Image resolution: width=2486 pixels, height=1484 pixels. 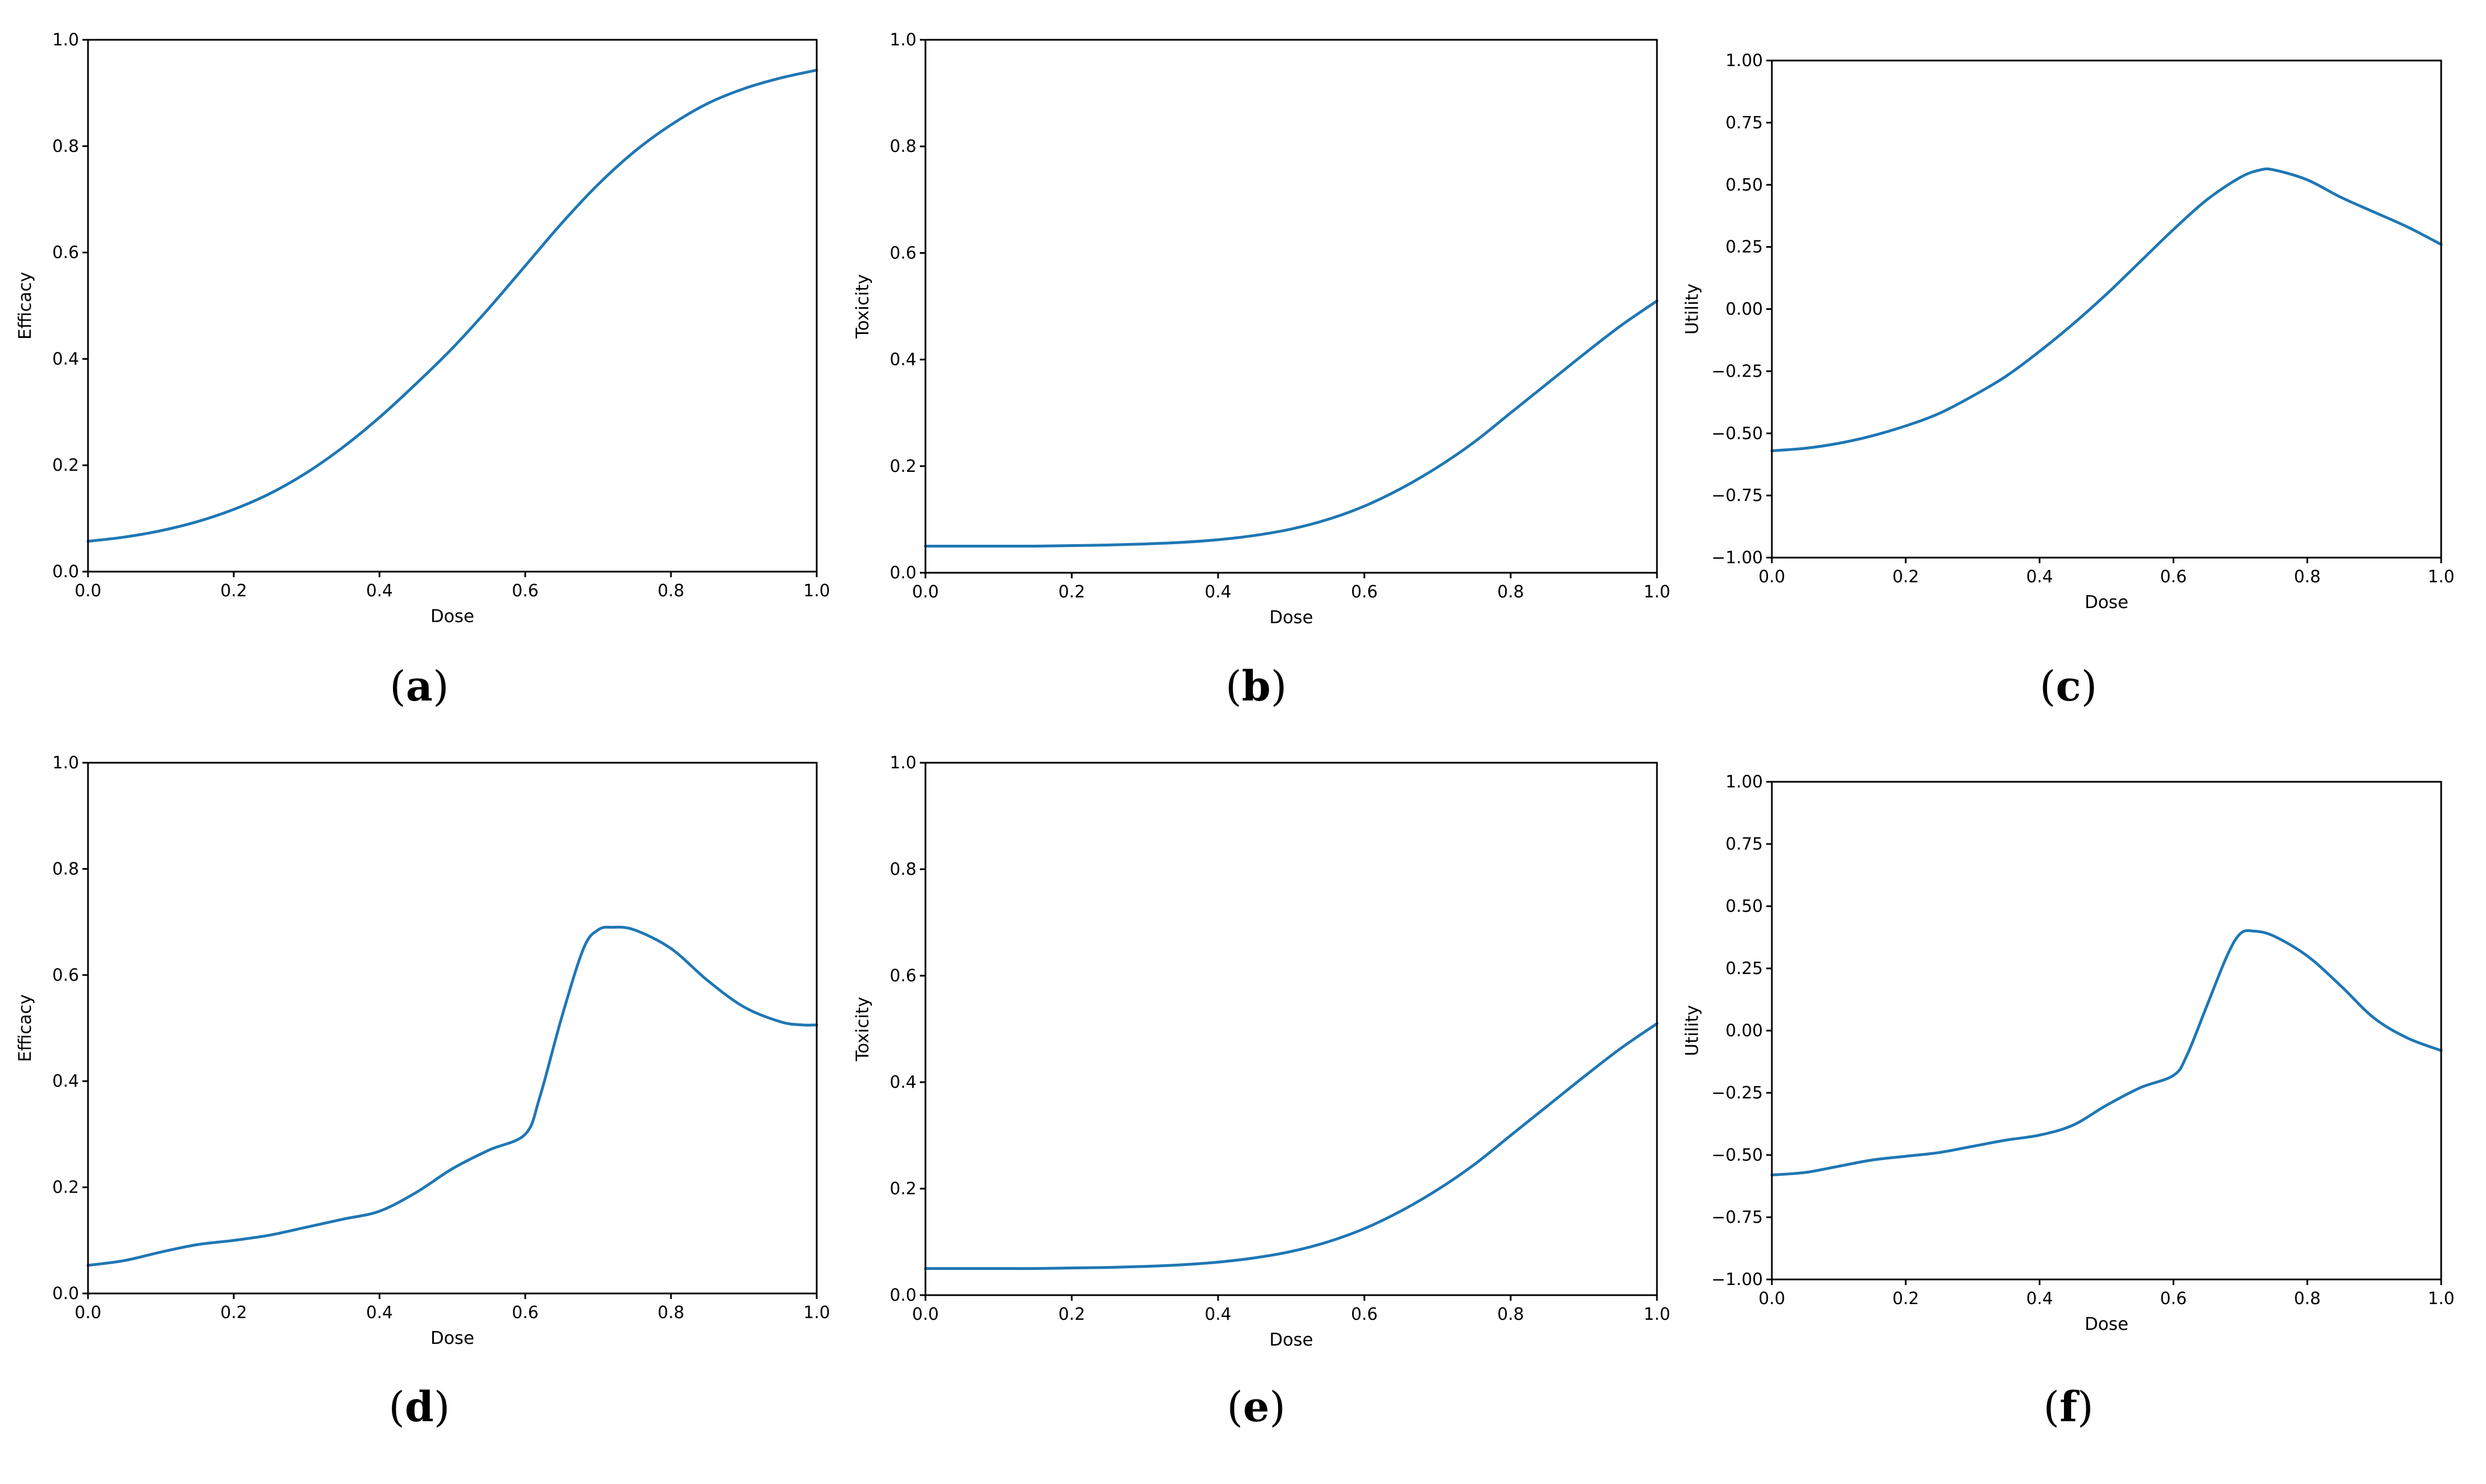 What do you see at coordinates (1737, 558) in the screenshot?
I see `y-tick-label: −1.00` at bounding box center [1737, 558].